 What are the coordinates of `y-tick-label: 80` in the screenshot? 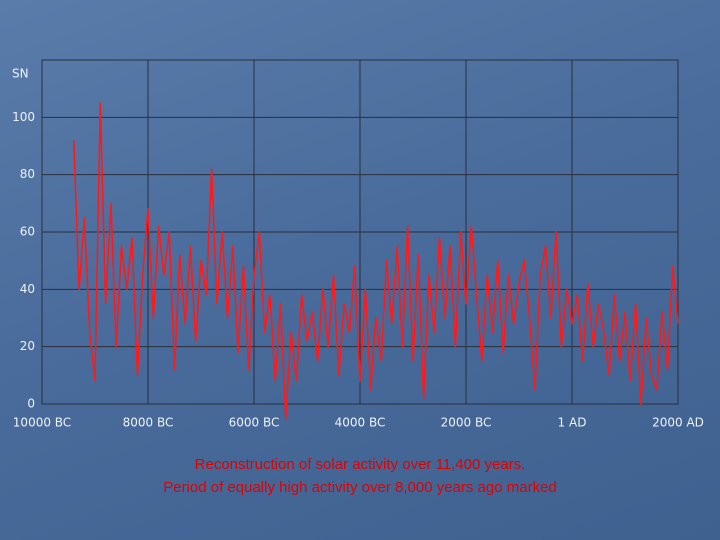 It's located at (27, 174).